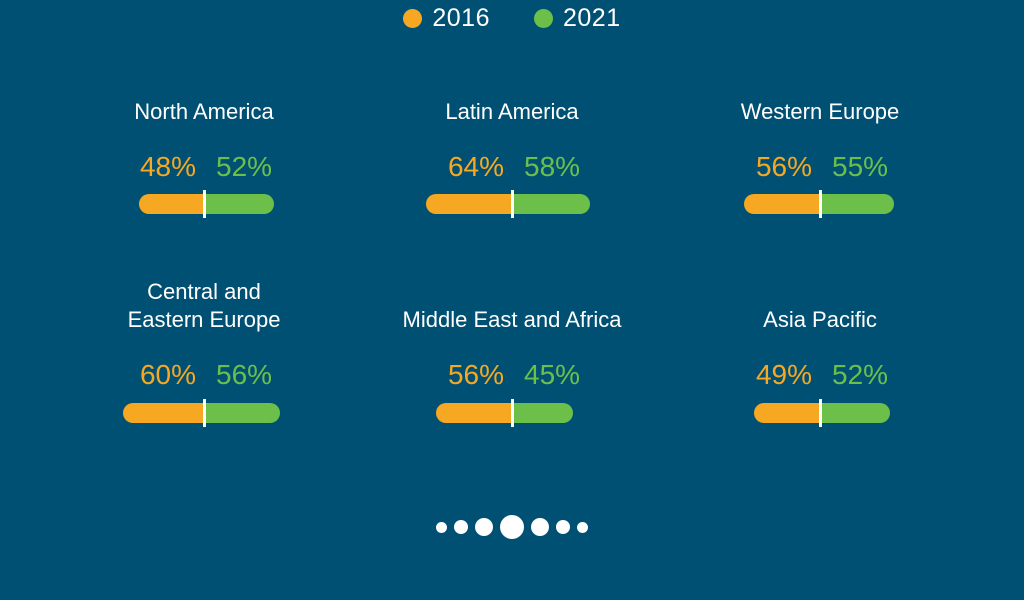  I want to click on value-label-2016: 48%, so click(167, 166).